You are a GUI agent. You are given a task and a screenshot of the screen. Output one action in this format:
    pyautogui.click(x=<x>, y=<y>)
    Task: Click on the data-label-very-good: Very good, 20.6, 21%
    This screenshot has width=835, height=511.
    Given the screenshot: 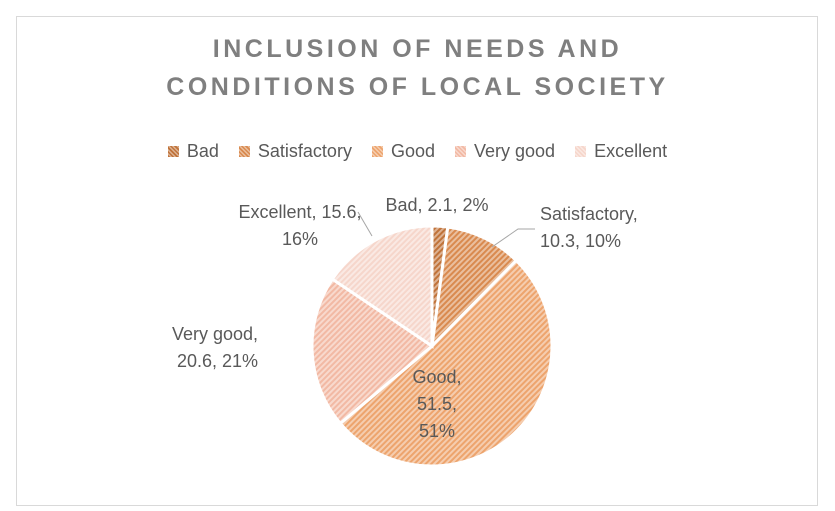 What is the action you would take?
    pyautogui.click(x=215, y=347)
    